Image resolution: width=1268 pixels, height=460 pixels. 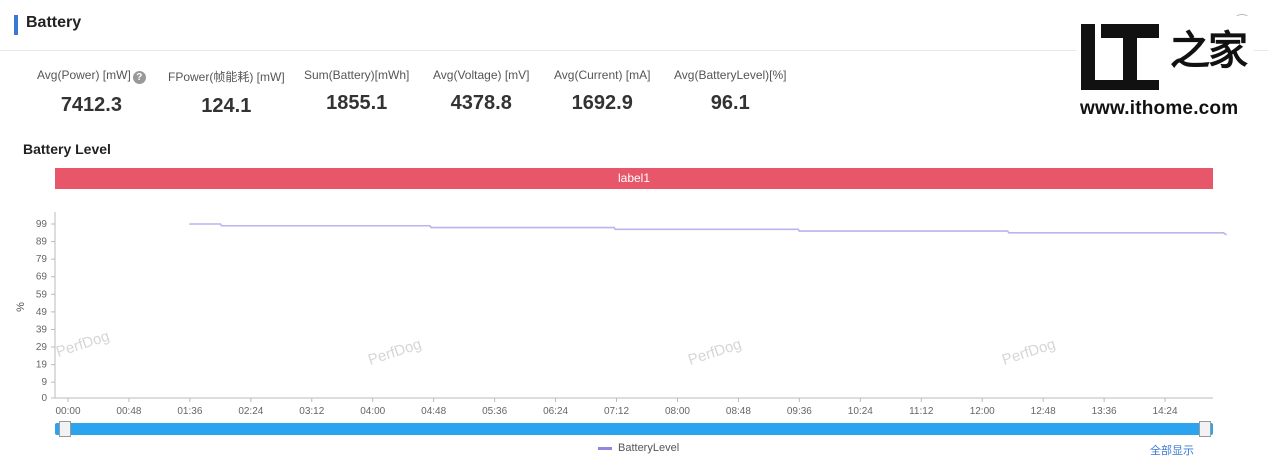 What do you see at coordinates (1165, 411) in the screenshot?
I see `x-tick-label: 14:24` at bounding box center [1165, 411].